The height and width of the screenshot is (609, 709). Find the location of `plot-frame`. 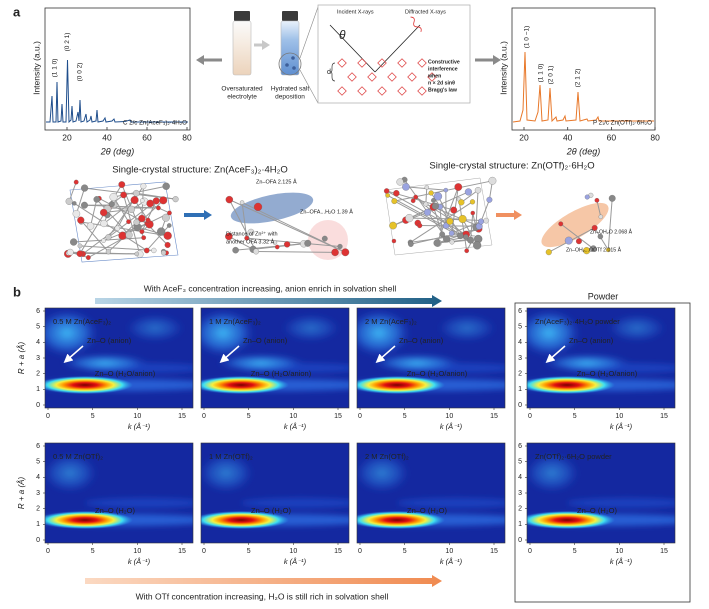

plot-frame is located at coordinates (117, 69).